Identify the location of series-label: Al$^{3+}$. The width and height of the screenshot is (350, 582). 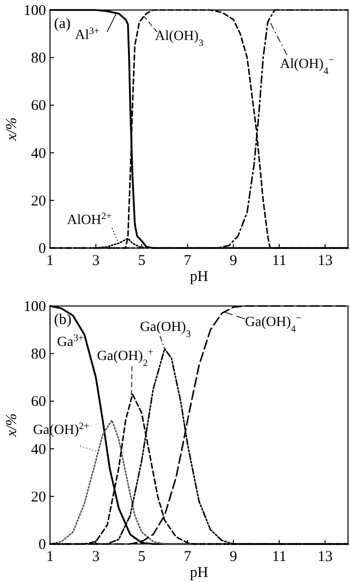
(87, 34).